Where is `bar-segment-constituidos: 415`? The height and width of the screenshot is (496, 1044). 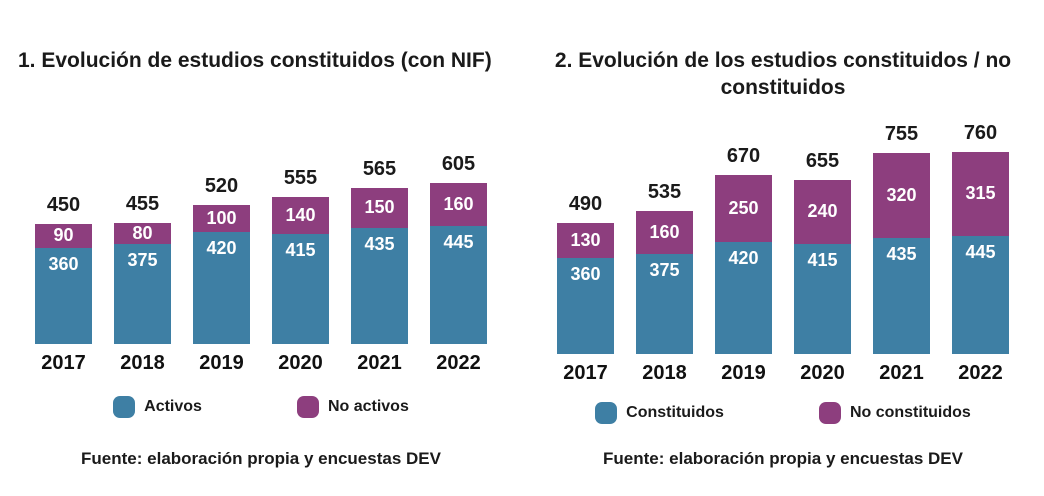
bar-segment-constituidos: 415 is located at coordinates (822, 298).